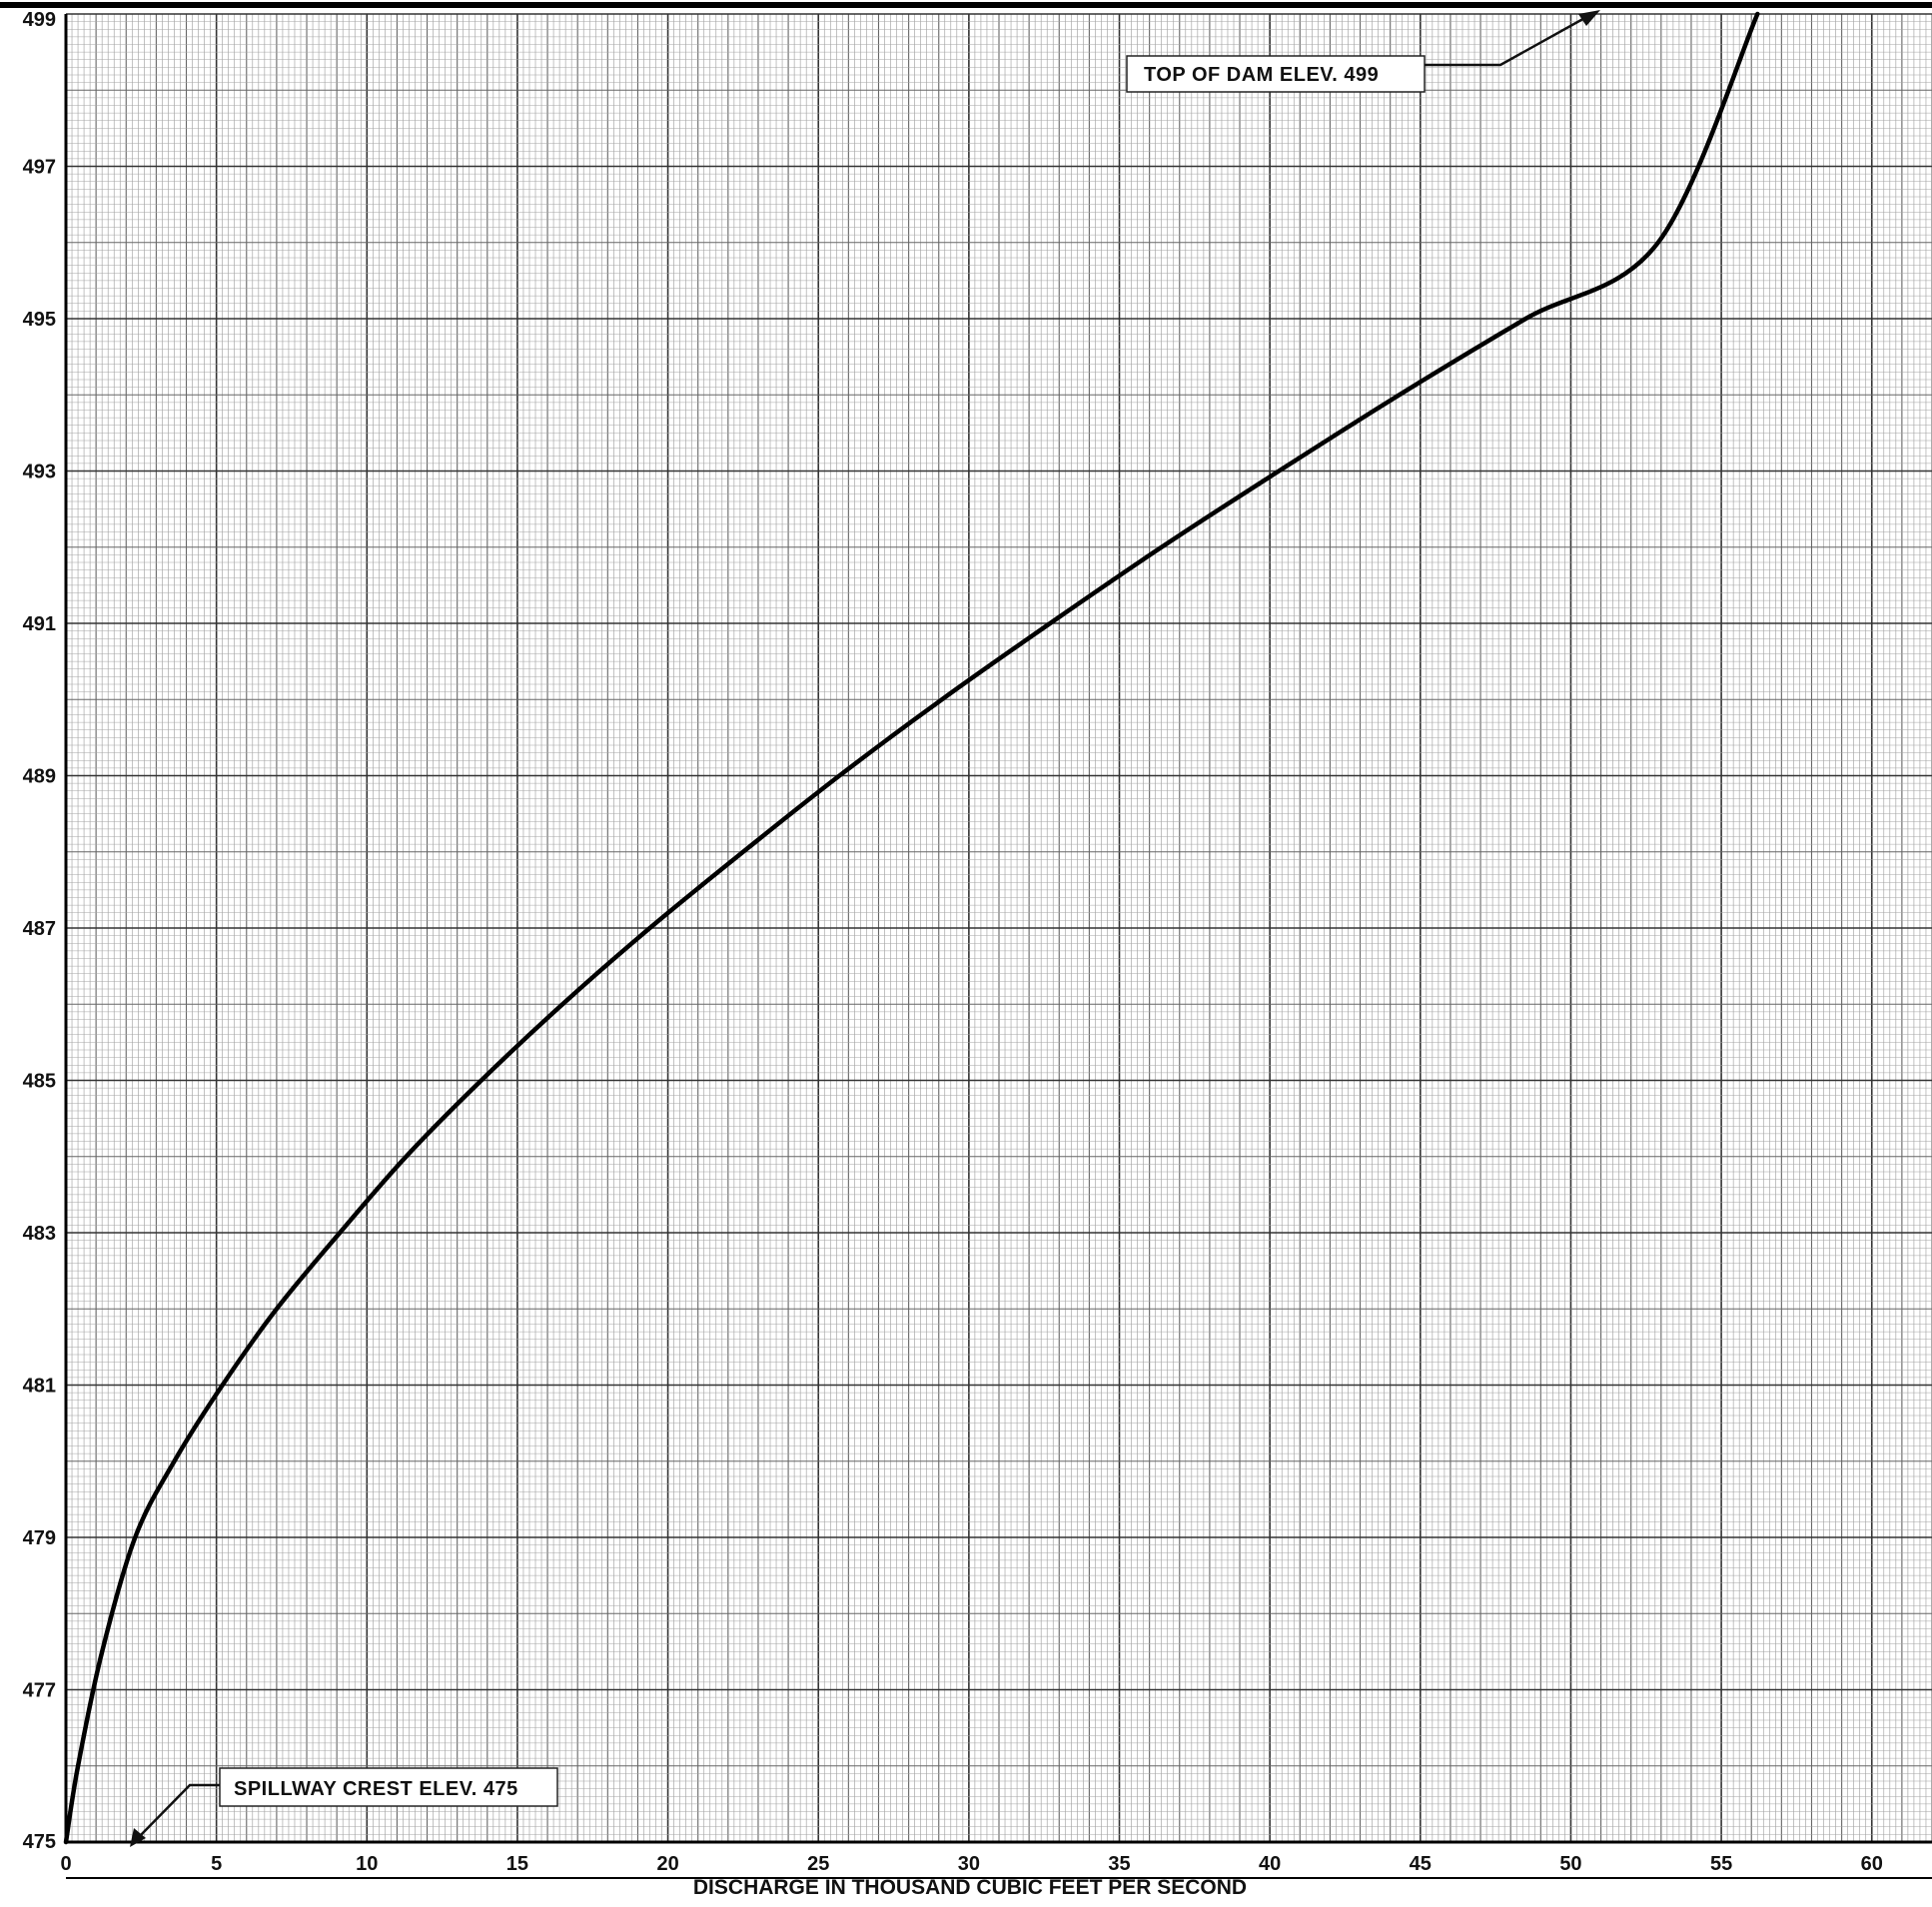 The image size is (1932, 1907). I want to click on y-tick-label: 497, so click(39, 168).